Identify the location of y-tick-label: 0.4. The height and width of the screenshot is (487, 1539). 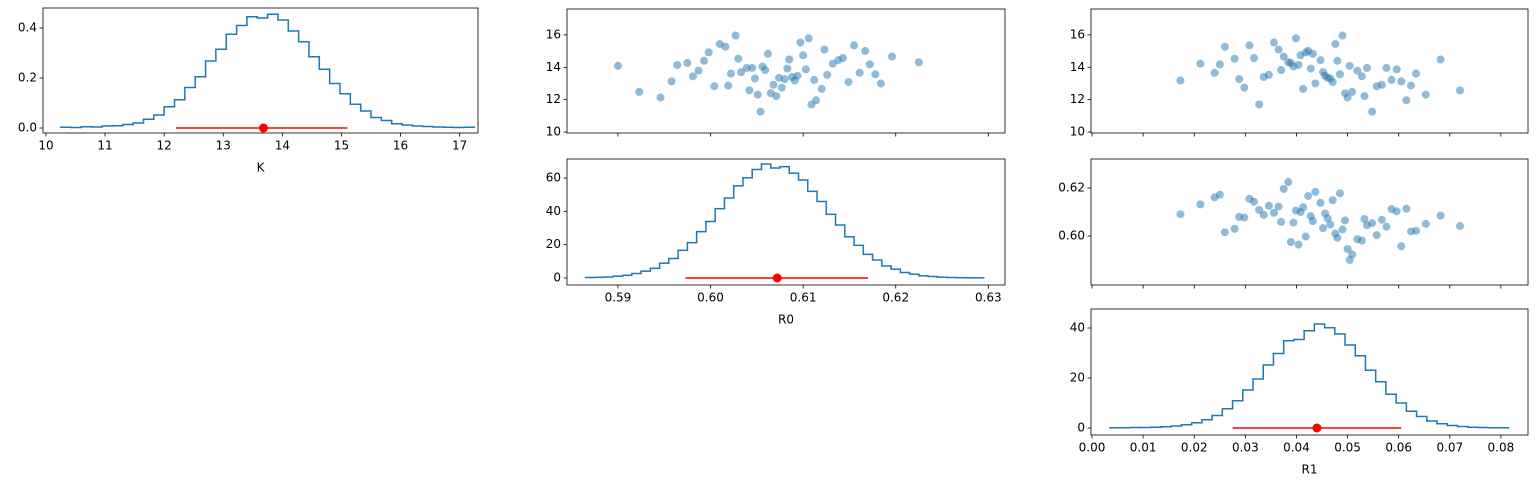
(27, 28).